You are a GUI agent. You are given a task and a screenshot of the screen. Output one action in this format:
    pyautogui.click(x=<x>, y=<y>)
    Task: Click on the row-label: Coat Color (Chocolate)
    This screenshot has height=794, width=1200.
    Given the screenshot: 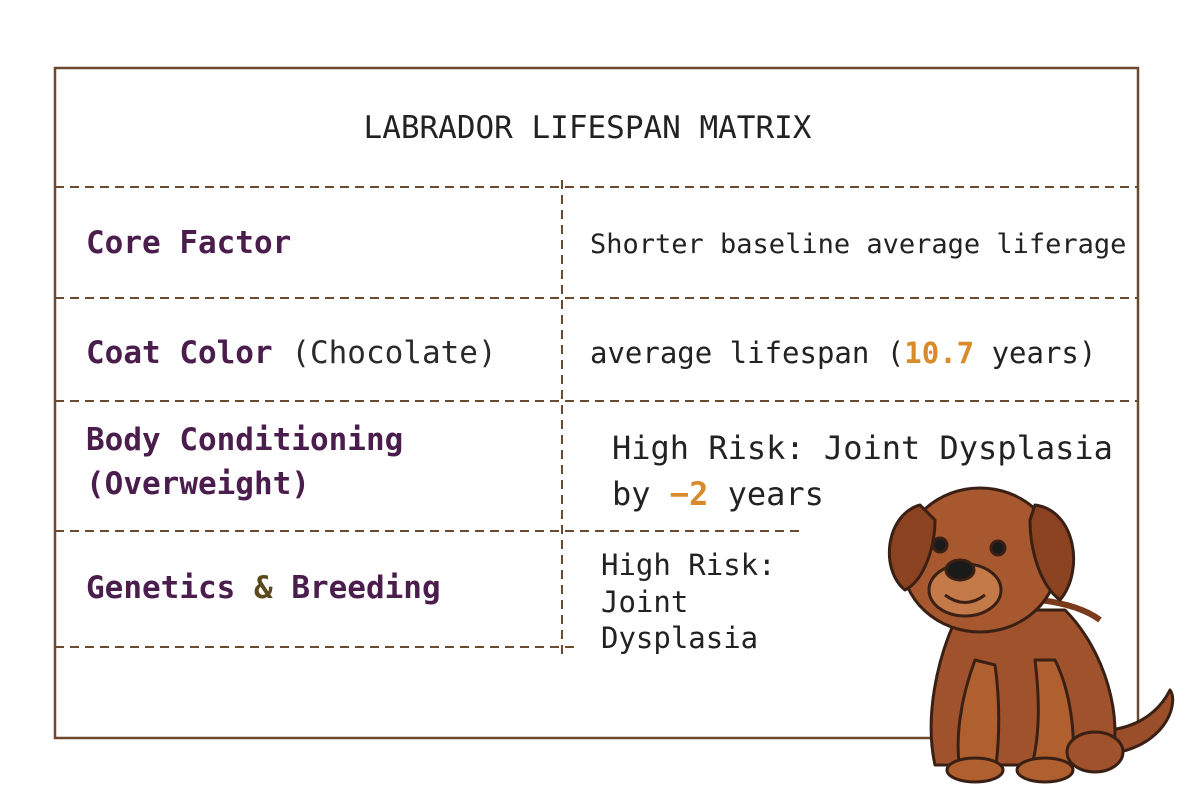 What is the action you would take?
    pyautogui.click(x=291, y=353)
    